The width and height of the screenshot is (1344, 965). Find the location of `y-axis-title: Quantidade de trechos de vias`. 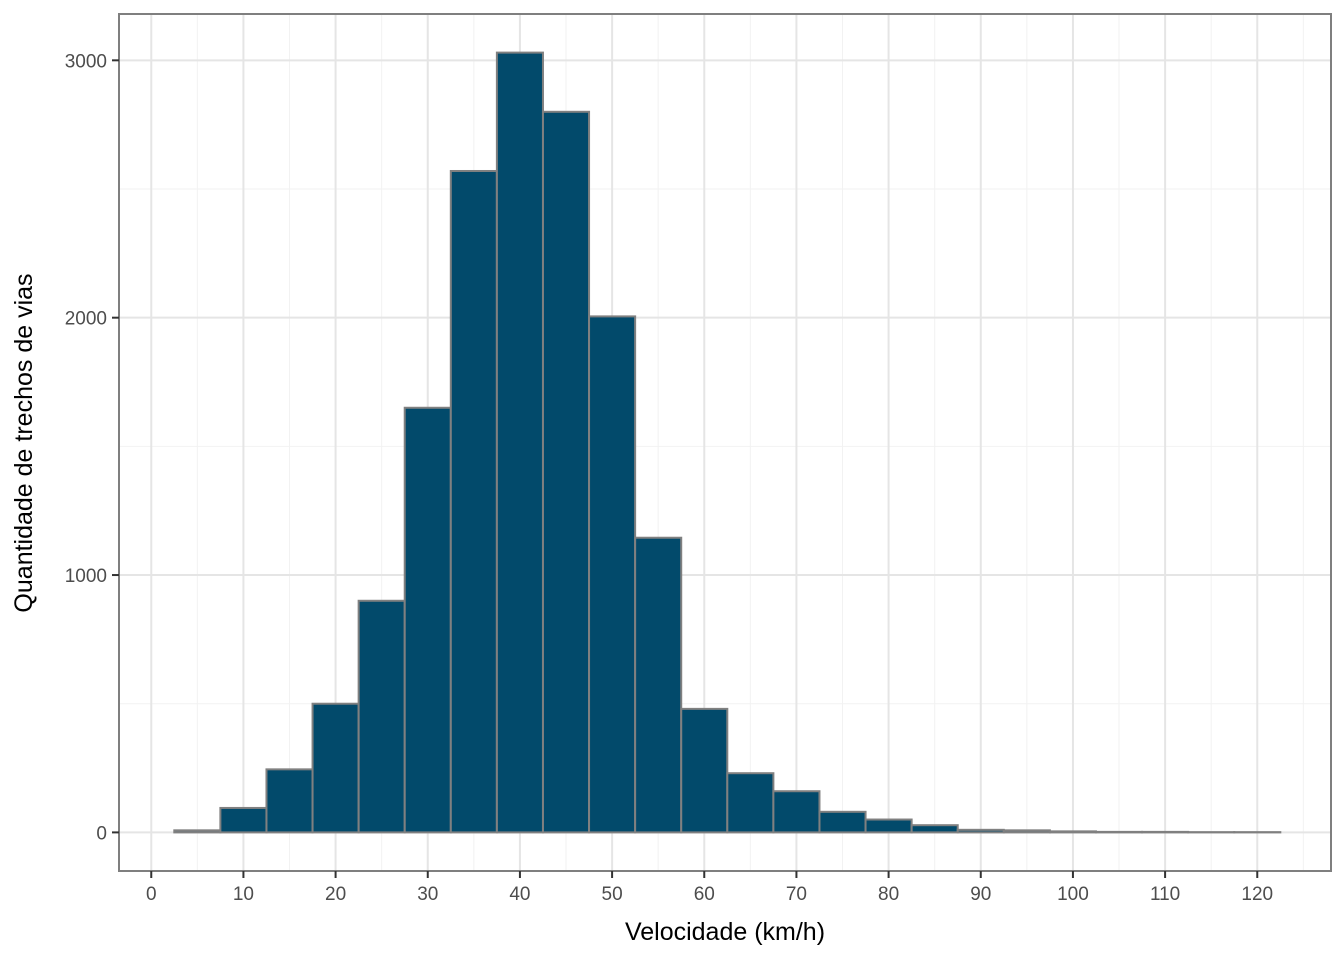

y-axis-title: Quantidade de trechos de vias is located at coordinates (24, 442).